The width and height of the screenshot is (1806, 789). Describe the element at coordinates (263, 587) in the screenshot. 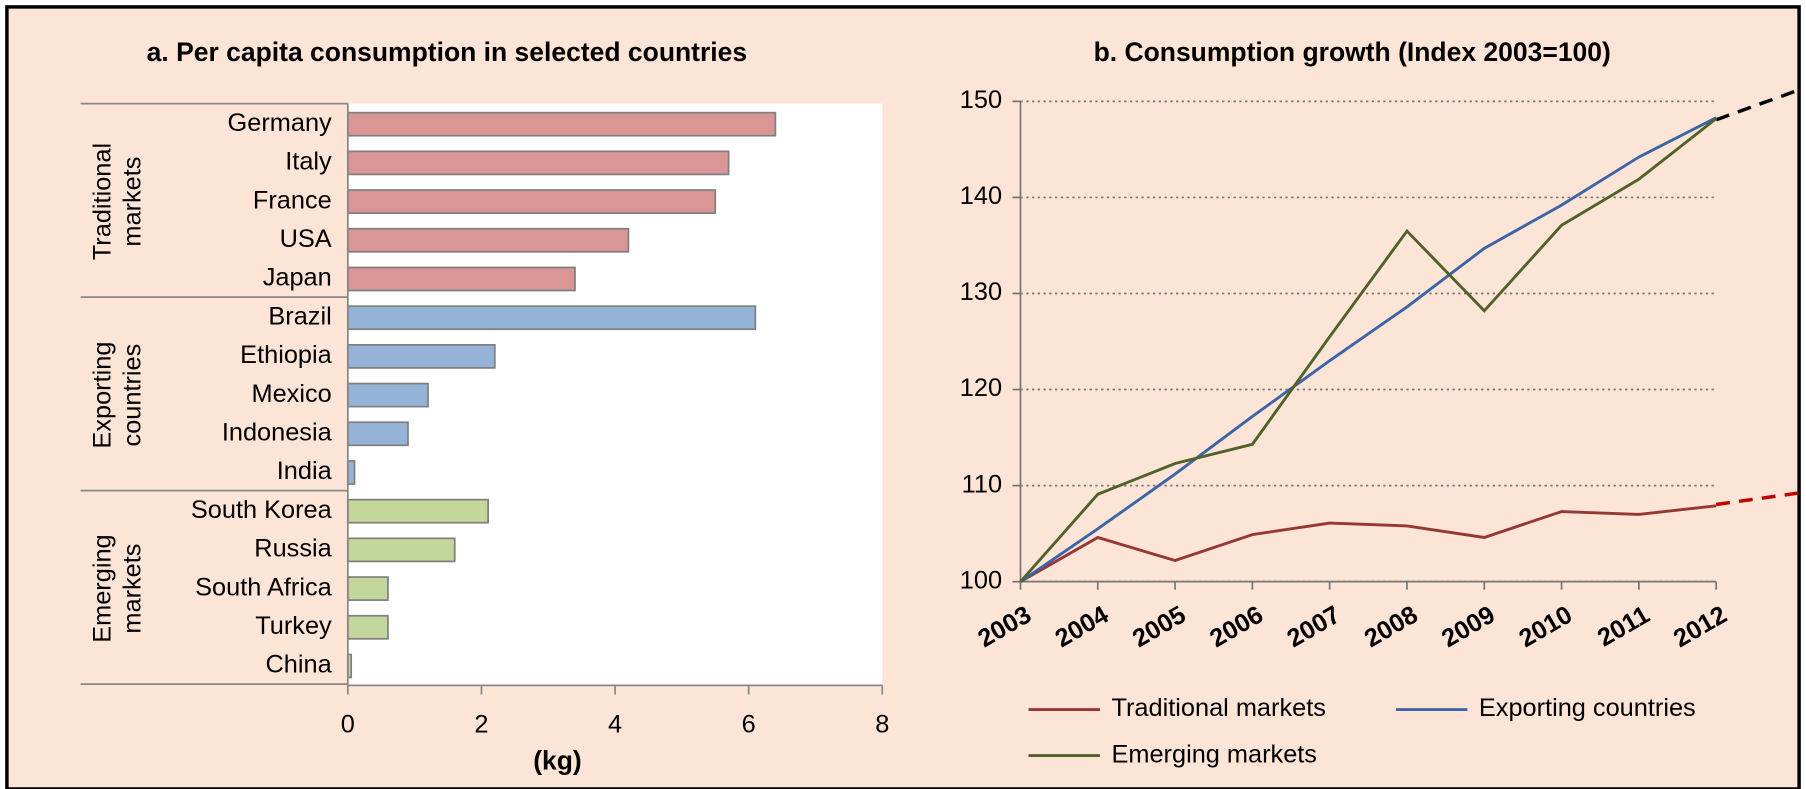

I see `y-tick-label: South Africa` at that location.